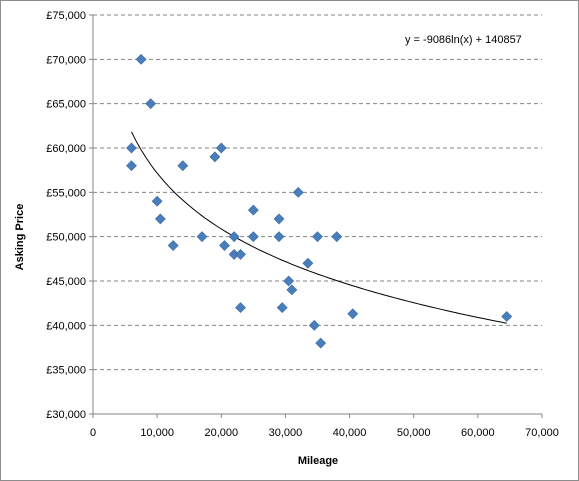  What do you see at coordinates (157, 433) in the screenshot?
I see `x-tick-label: 10,000` at bounding box center [157, 433].